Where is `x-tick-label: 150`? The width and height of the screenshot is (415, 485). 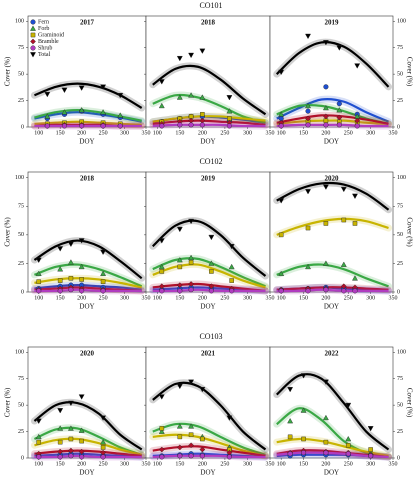
x-tick-label: 150 is located at coordinates (60, 133).